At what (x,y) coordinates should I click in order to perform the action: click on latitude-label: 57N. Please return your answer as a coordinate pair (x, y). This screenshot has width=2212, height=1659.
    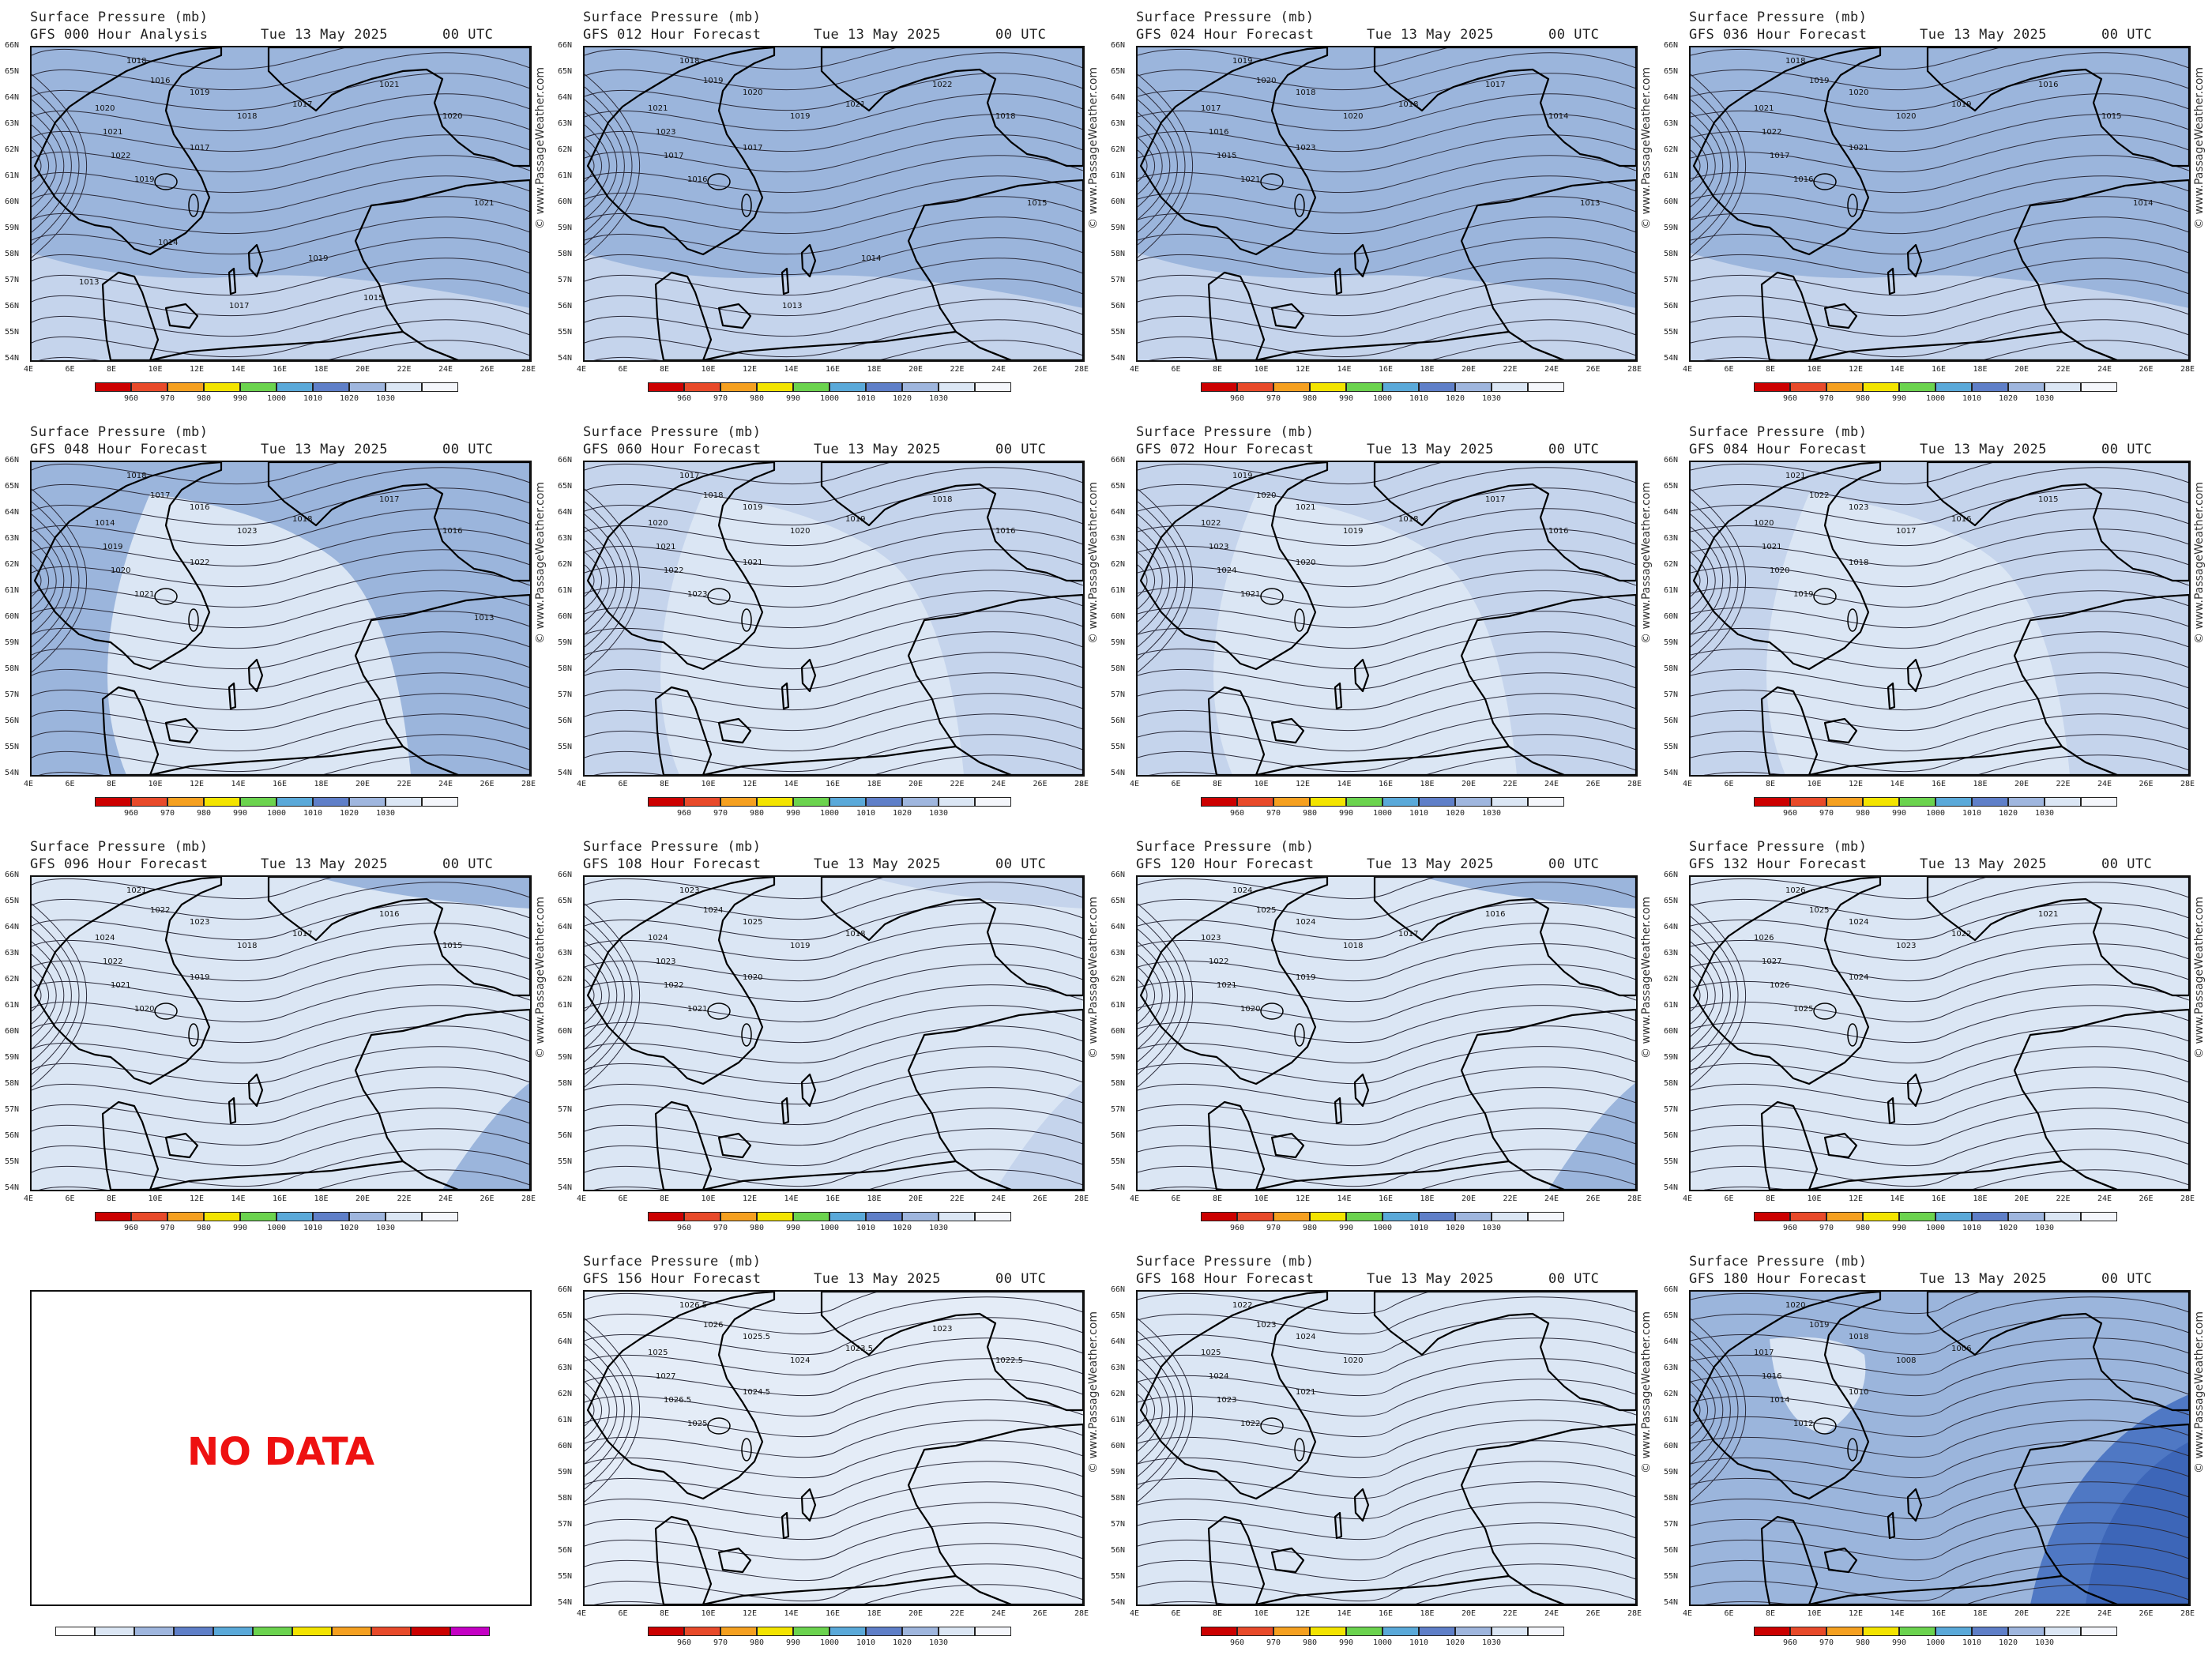
    Looking at the image, I should click on (1119, 694).